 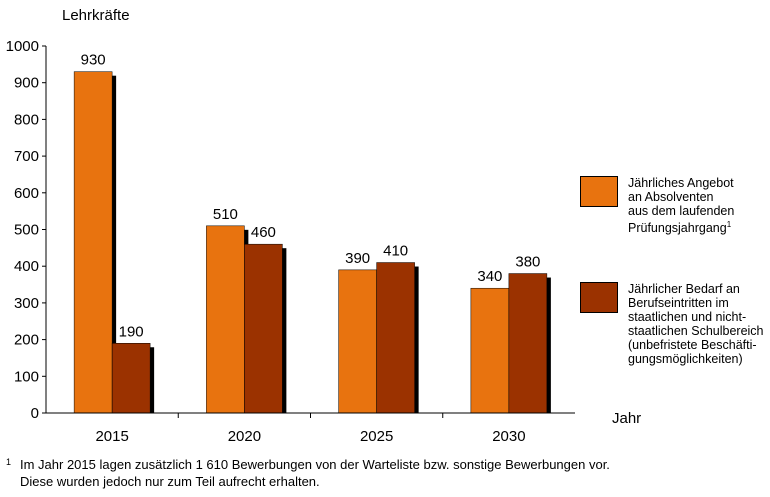 What do you see at coordinates (26, 340) in the screenshot?
I see `y-tick-label-200: 200` at bounding box center [26, 340].